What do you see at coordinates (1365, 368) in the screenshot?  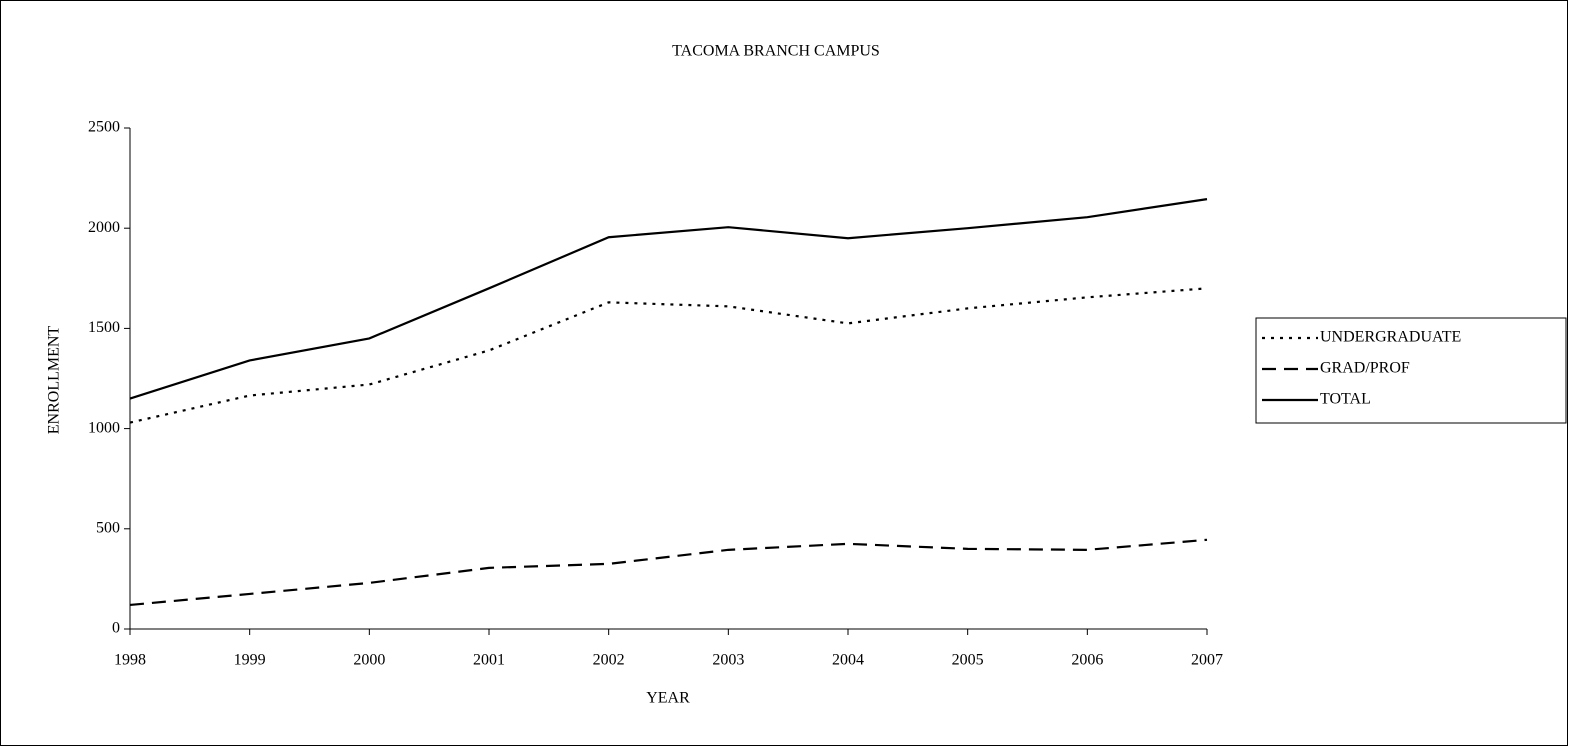 I see `legend-label: GRAD/PROF` at bounding box center [1365, 368].